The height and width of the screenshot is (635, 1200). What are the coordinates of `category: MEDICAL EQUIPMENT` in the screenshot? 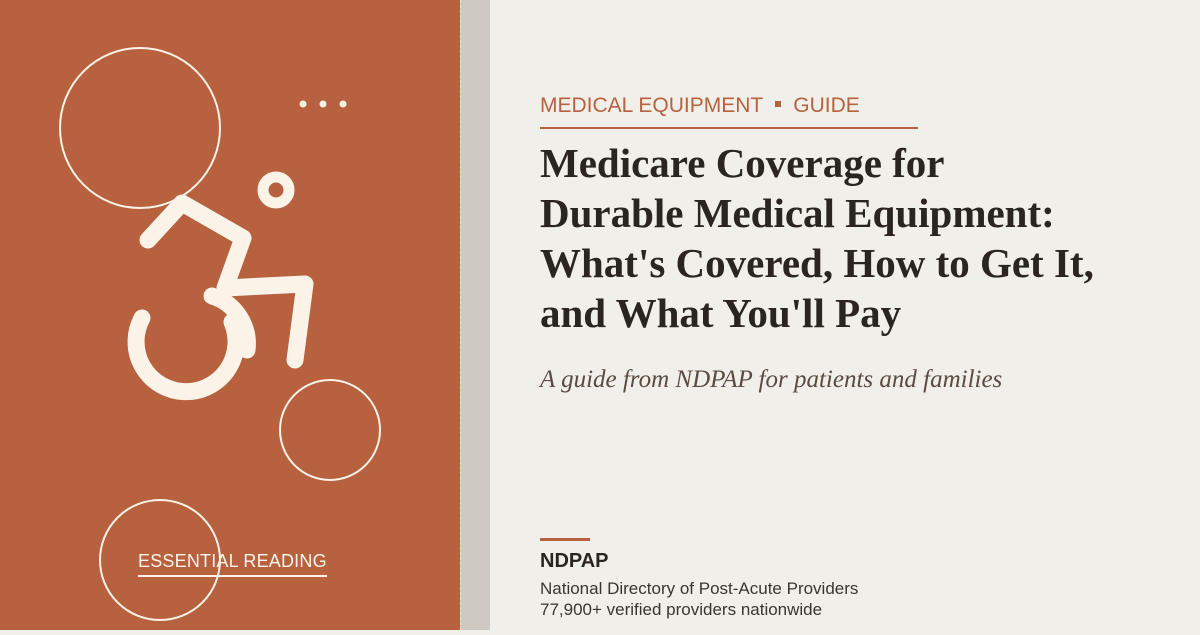 It's located at (652, 105).